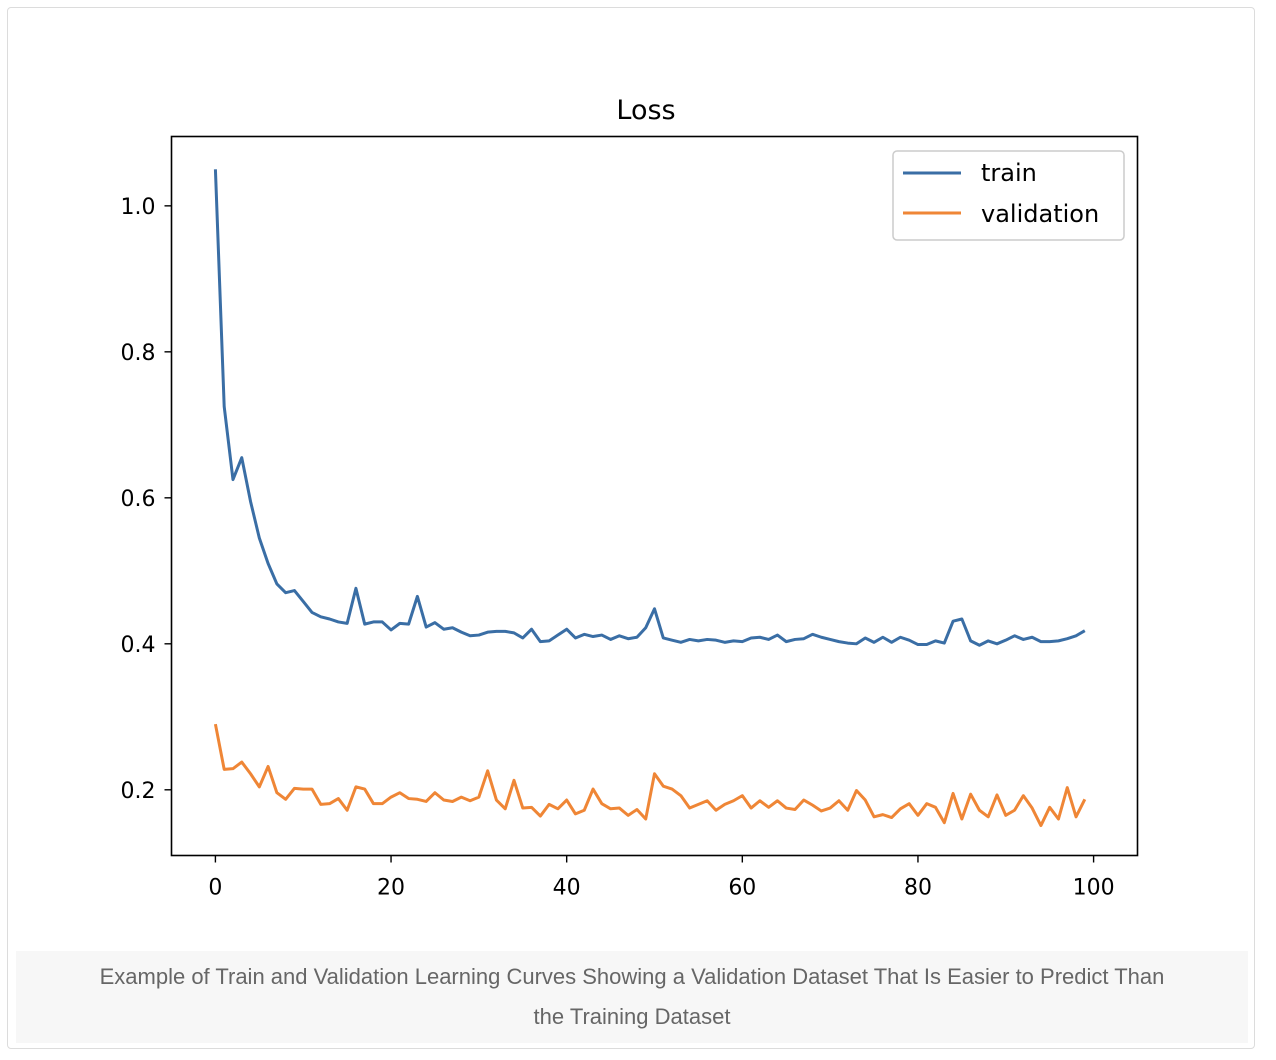 This screenshot has height=1060, width=1276. Describe the element at coordinates (138, 207) in the screenshot. I see `y-tick-label: 1.0` at that location.